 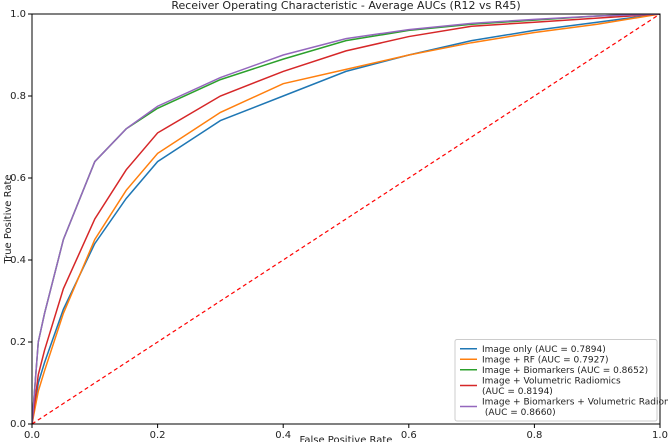 I want to click on x-axis-label: False Positive Rate, so click(x=346, y=438).